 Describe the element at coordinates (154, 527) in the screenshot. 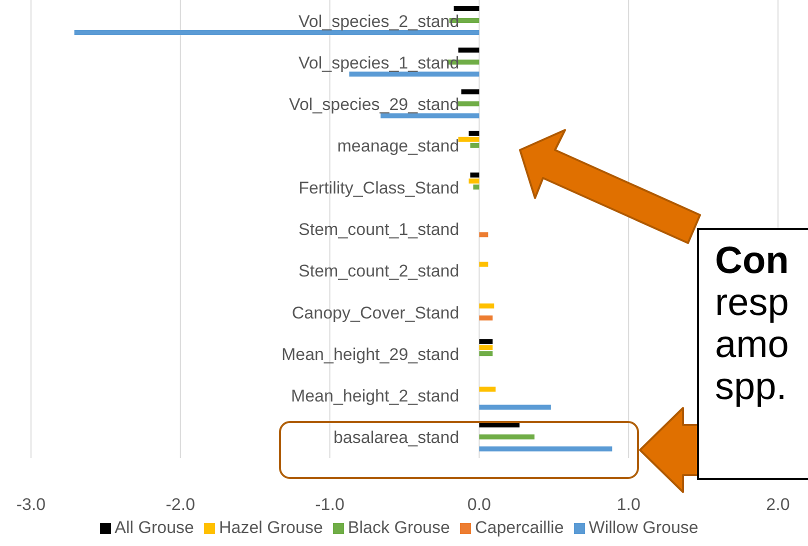

I see `legend-label: All Grouse` at that location.